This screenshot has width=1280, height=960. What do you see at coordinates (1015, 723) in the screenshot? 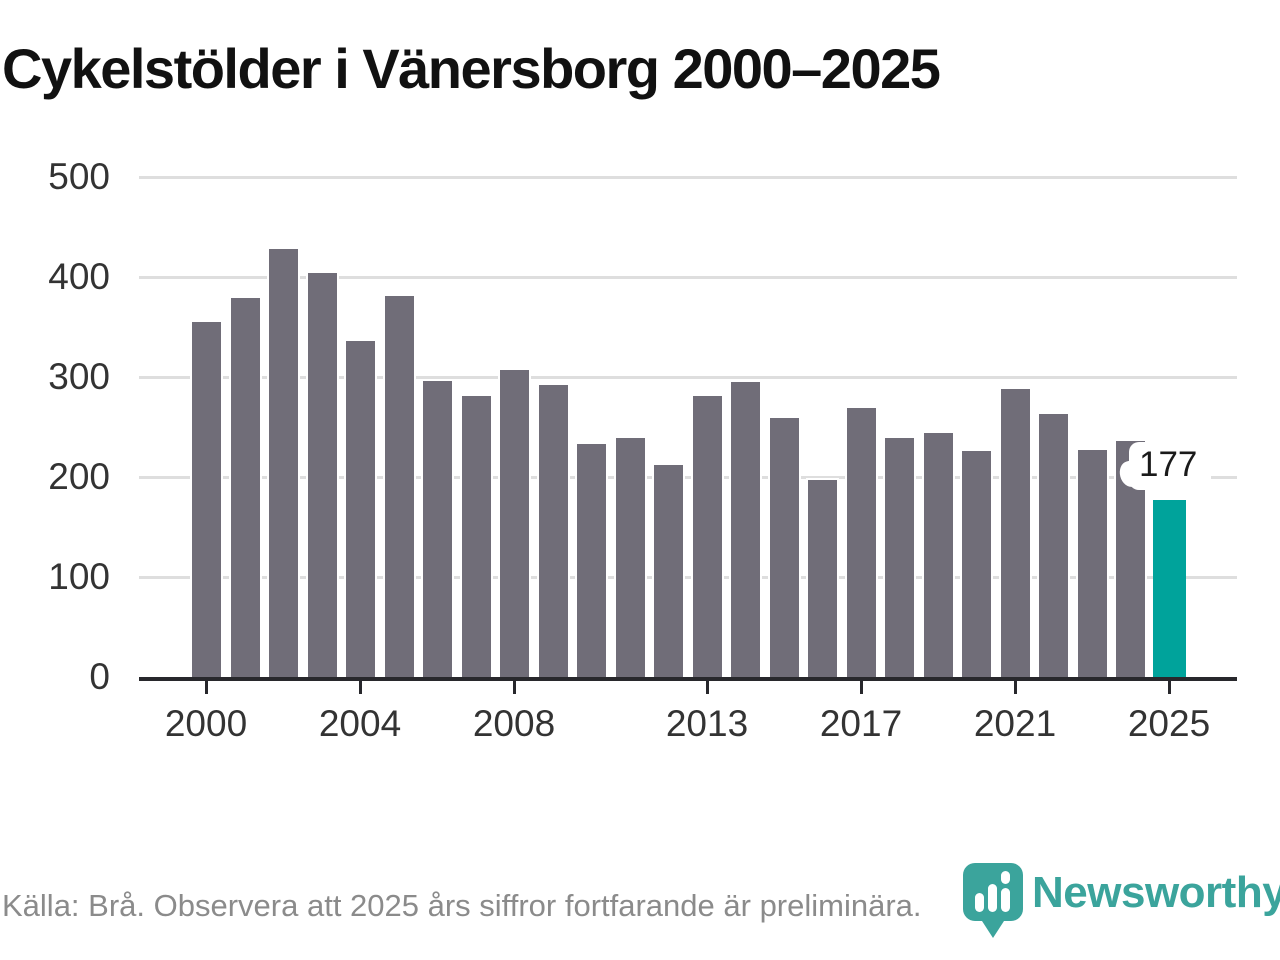
I see `x-tick-label-2021: 2021` at bounding box center [1015, 723].